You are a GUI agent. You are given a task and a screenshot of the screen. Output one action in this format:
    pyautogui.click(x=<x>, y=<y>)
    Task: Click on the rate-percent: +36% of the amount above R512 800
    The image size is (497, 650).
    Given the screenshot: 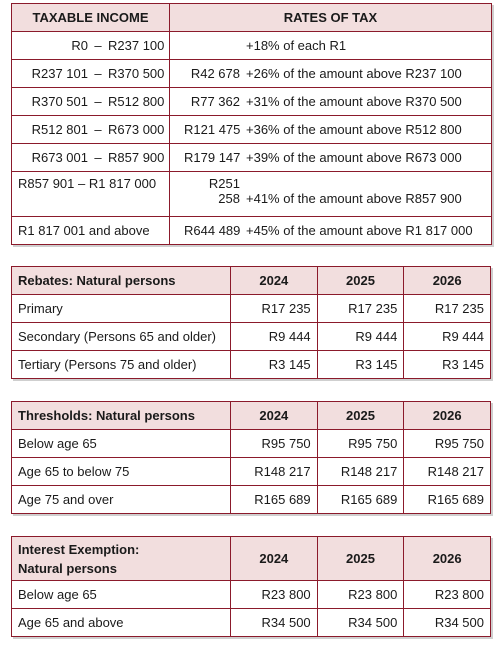 What is the action you would take?
    pyautogui.click(x=354, y=129)
    